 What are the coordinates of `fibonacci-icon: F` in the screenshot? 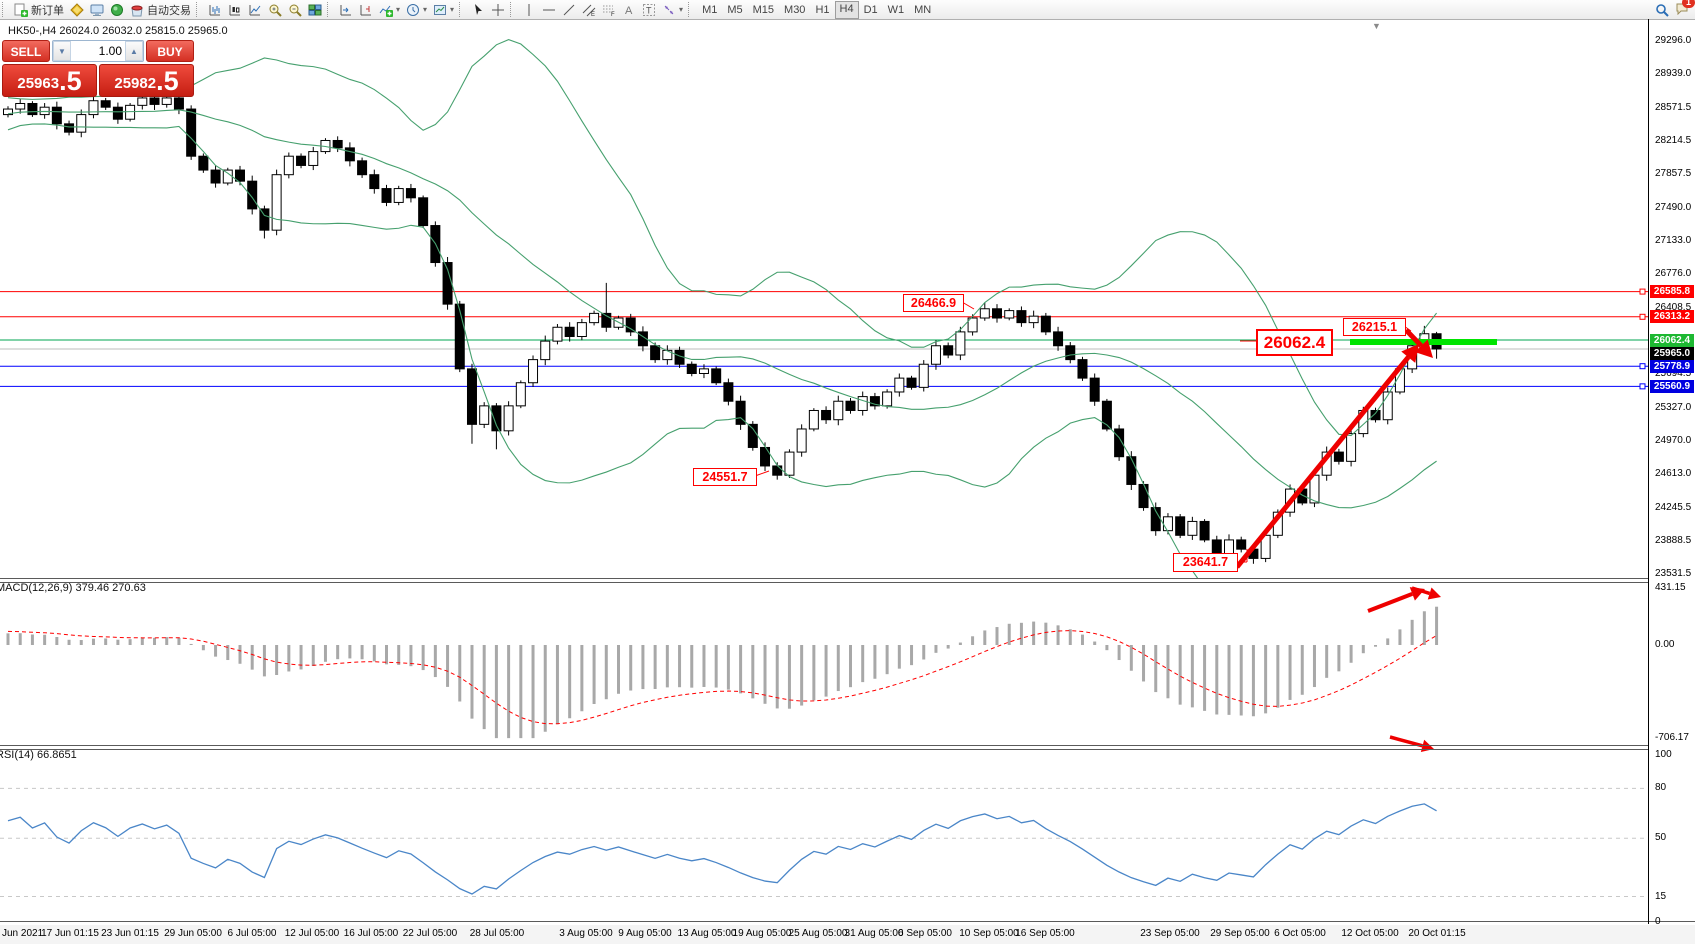 It's located at (609, 11).